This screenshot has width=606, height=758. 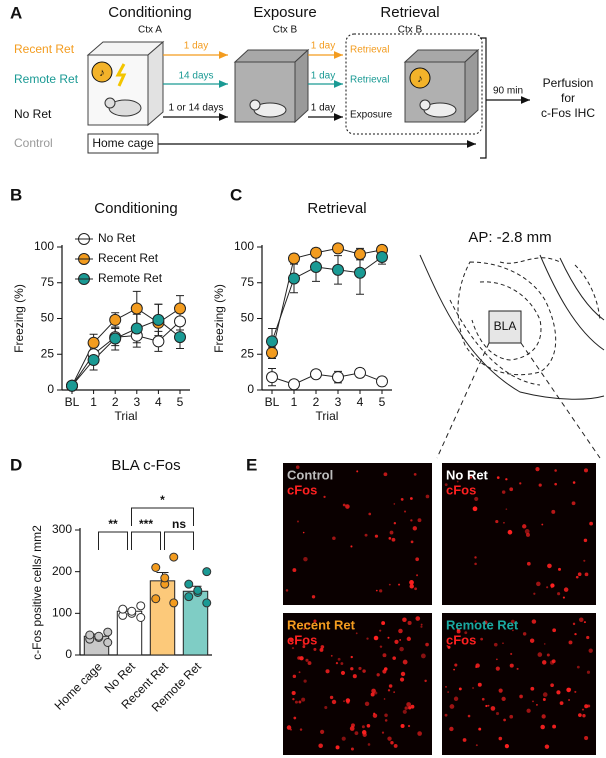 I want to click on x-tick-label: 3, so click(x=136, y=402).